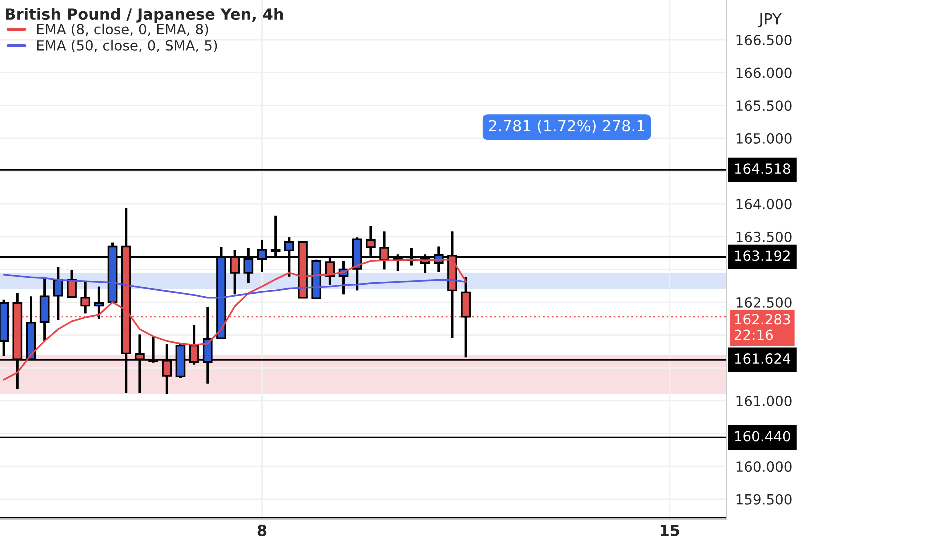 Image resolution: width=932 pixels, height=550 pixels. I want to click on ref-line-label: 161.624, so click(763, 359).